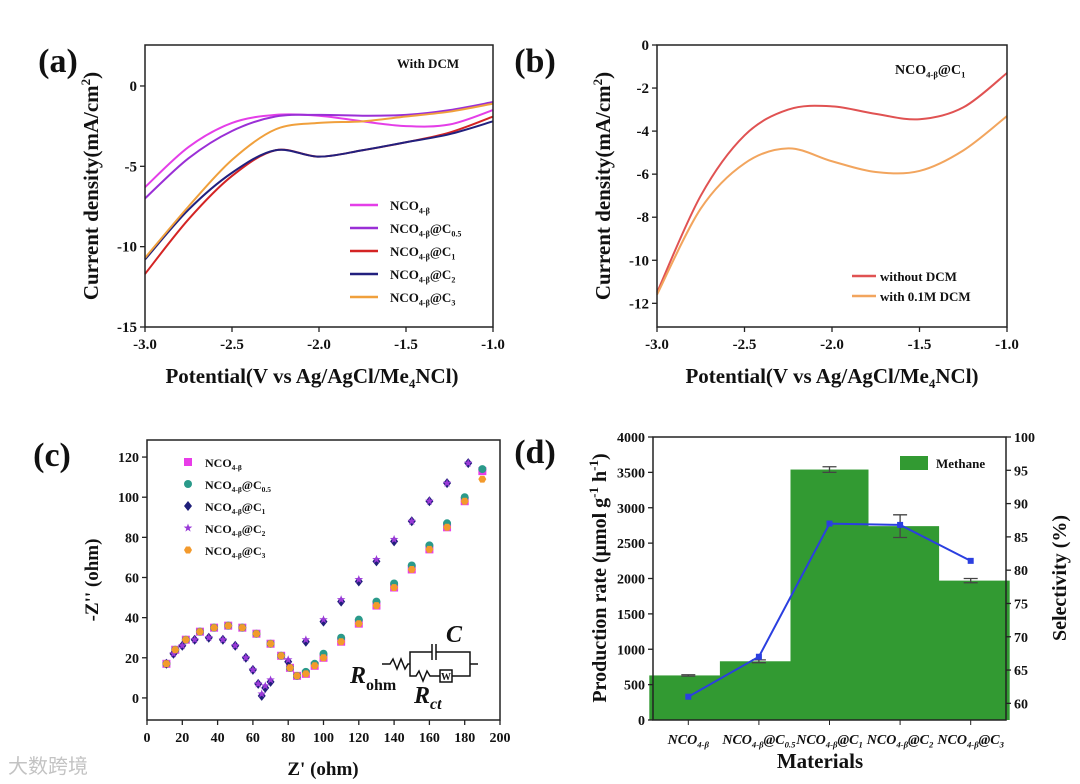 The width and height of the screenshot is (1080, 784). I want to click on category-label: NCO4-β@C0.5, so click(758, 741).